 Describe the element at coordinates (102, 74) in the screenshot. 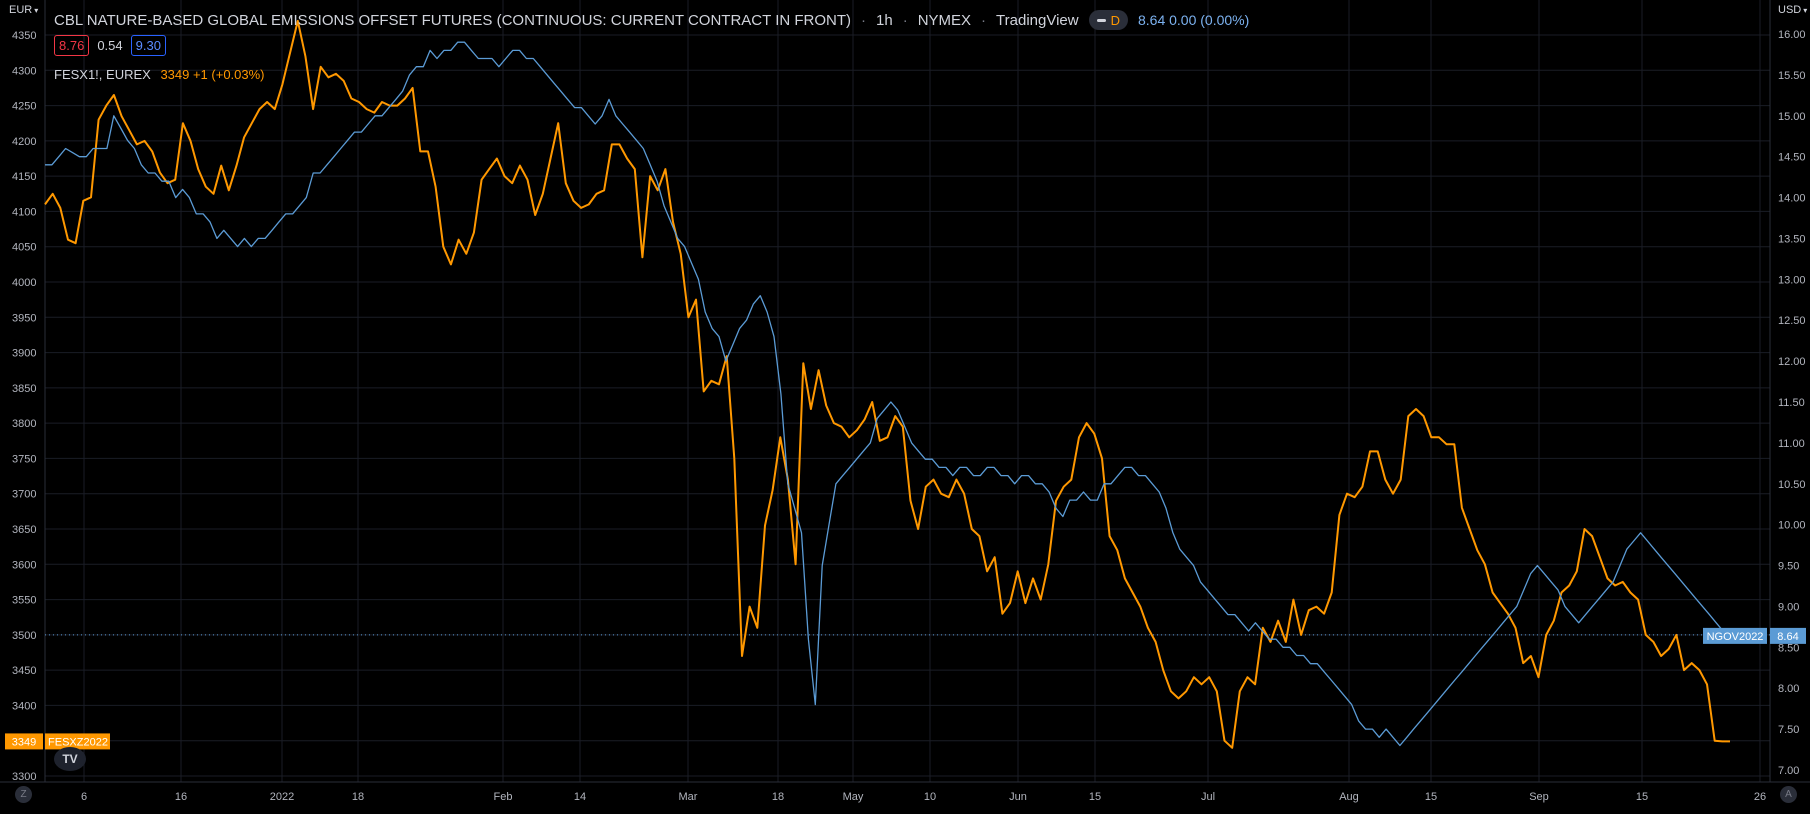

I see `compare-symbol: FESX1!, EUREX` at that location.